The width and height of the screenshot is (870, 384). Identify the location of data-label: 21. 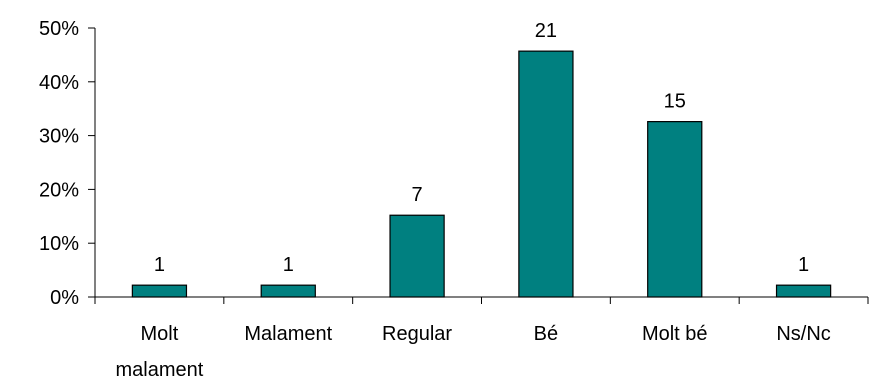
(546, 31).